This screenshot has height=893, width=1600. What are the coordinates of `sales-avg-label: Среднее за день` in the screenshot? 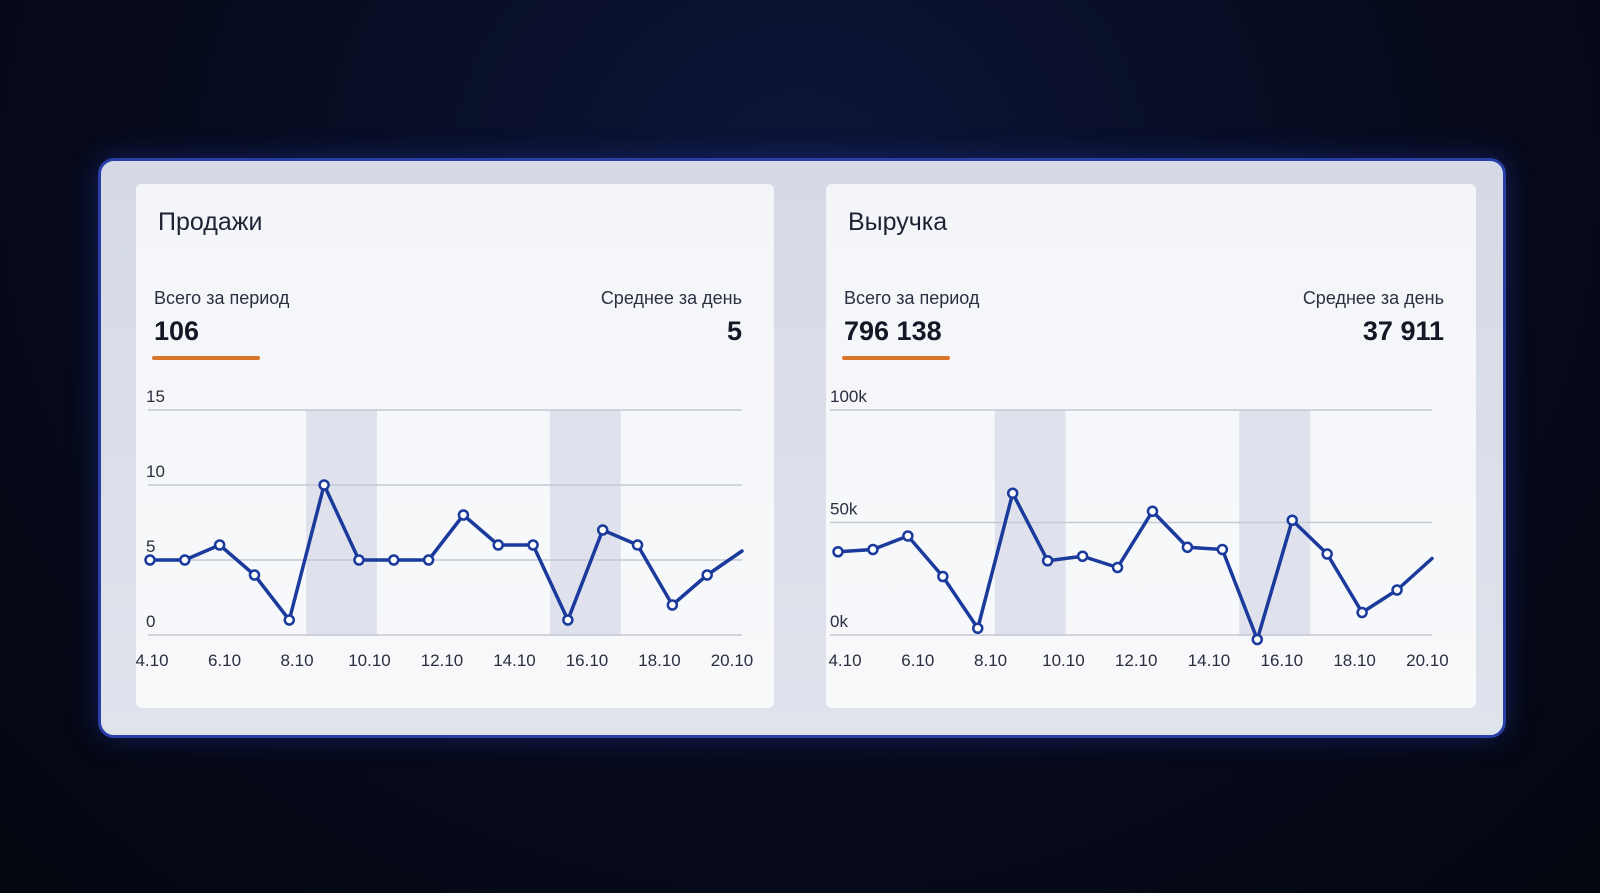 It's located at (671, 298).